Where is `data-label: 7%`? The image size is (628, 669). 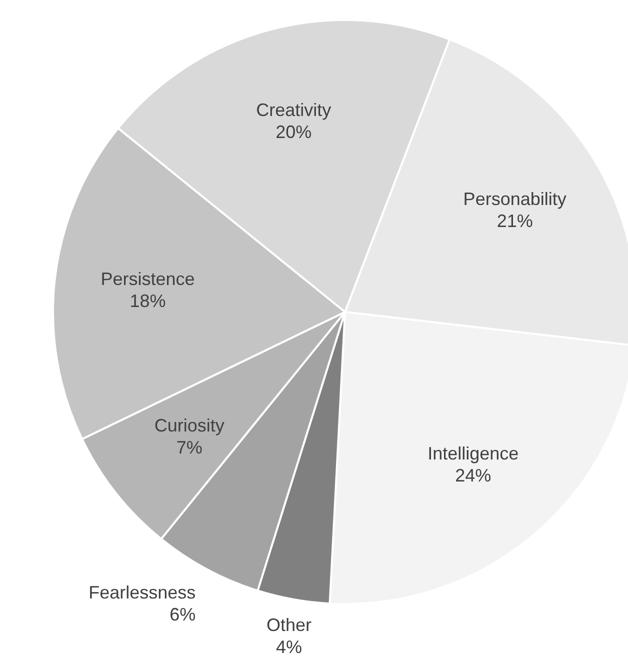 data-label: 7% is located at coordinates (189, 447).